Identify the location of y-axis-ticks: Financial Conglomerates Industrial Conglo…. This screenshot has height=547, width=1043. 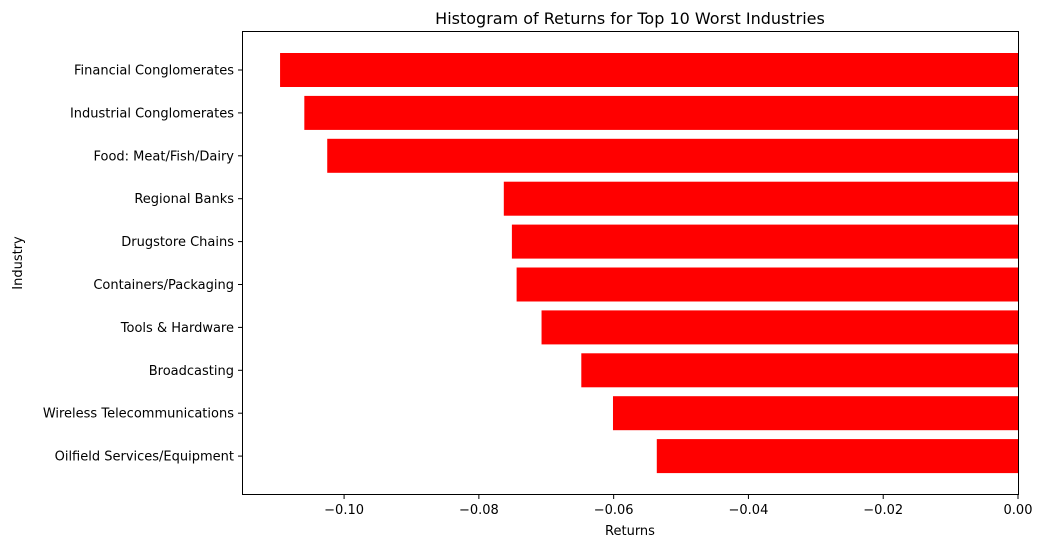
(143, 264).